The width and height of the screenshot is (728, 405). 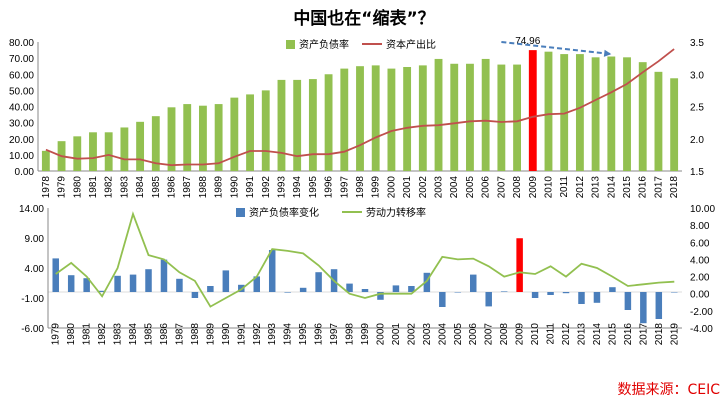 What do you see at coordinates (284, 212) in the screenshot?
I see `legend-label-bar: 资产负债率变化` at bounding box center [284, 212].